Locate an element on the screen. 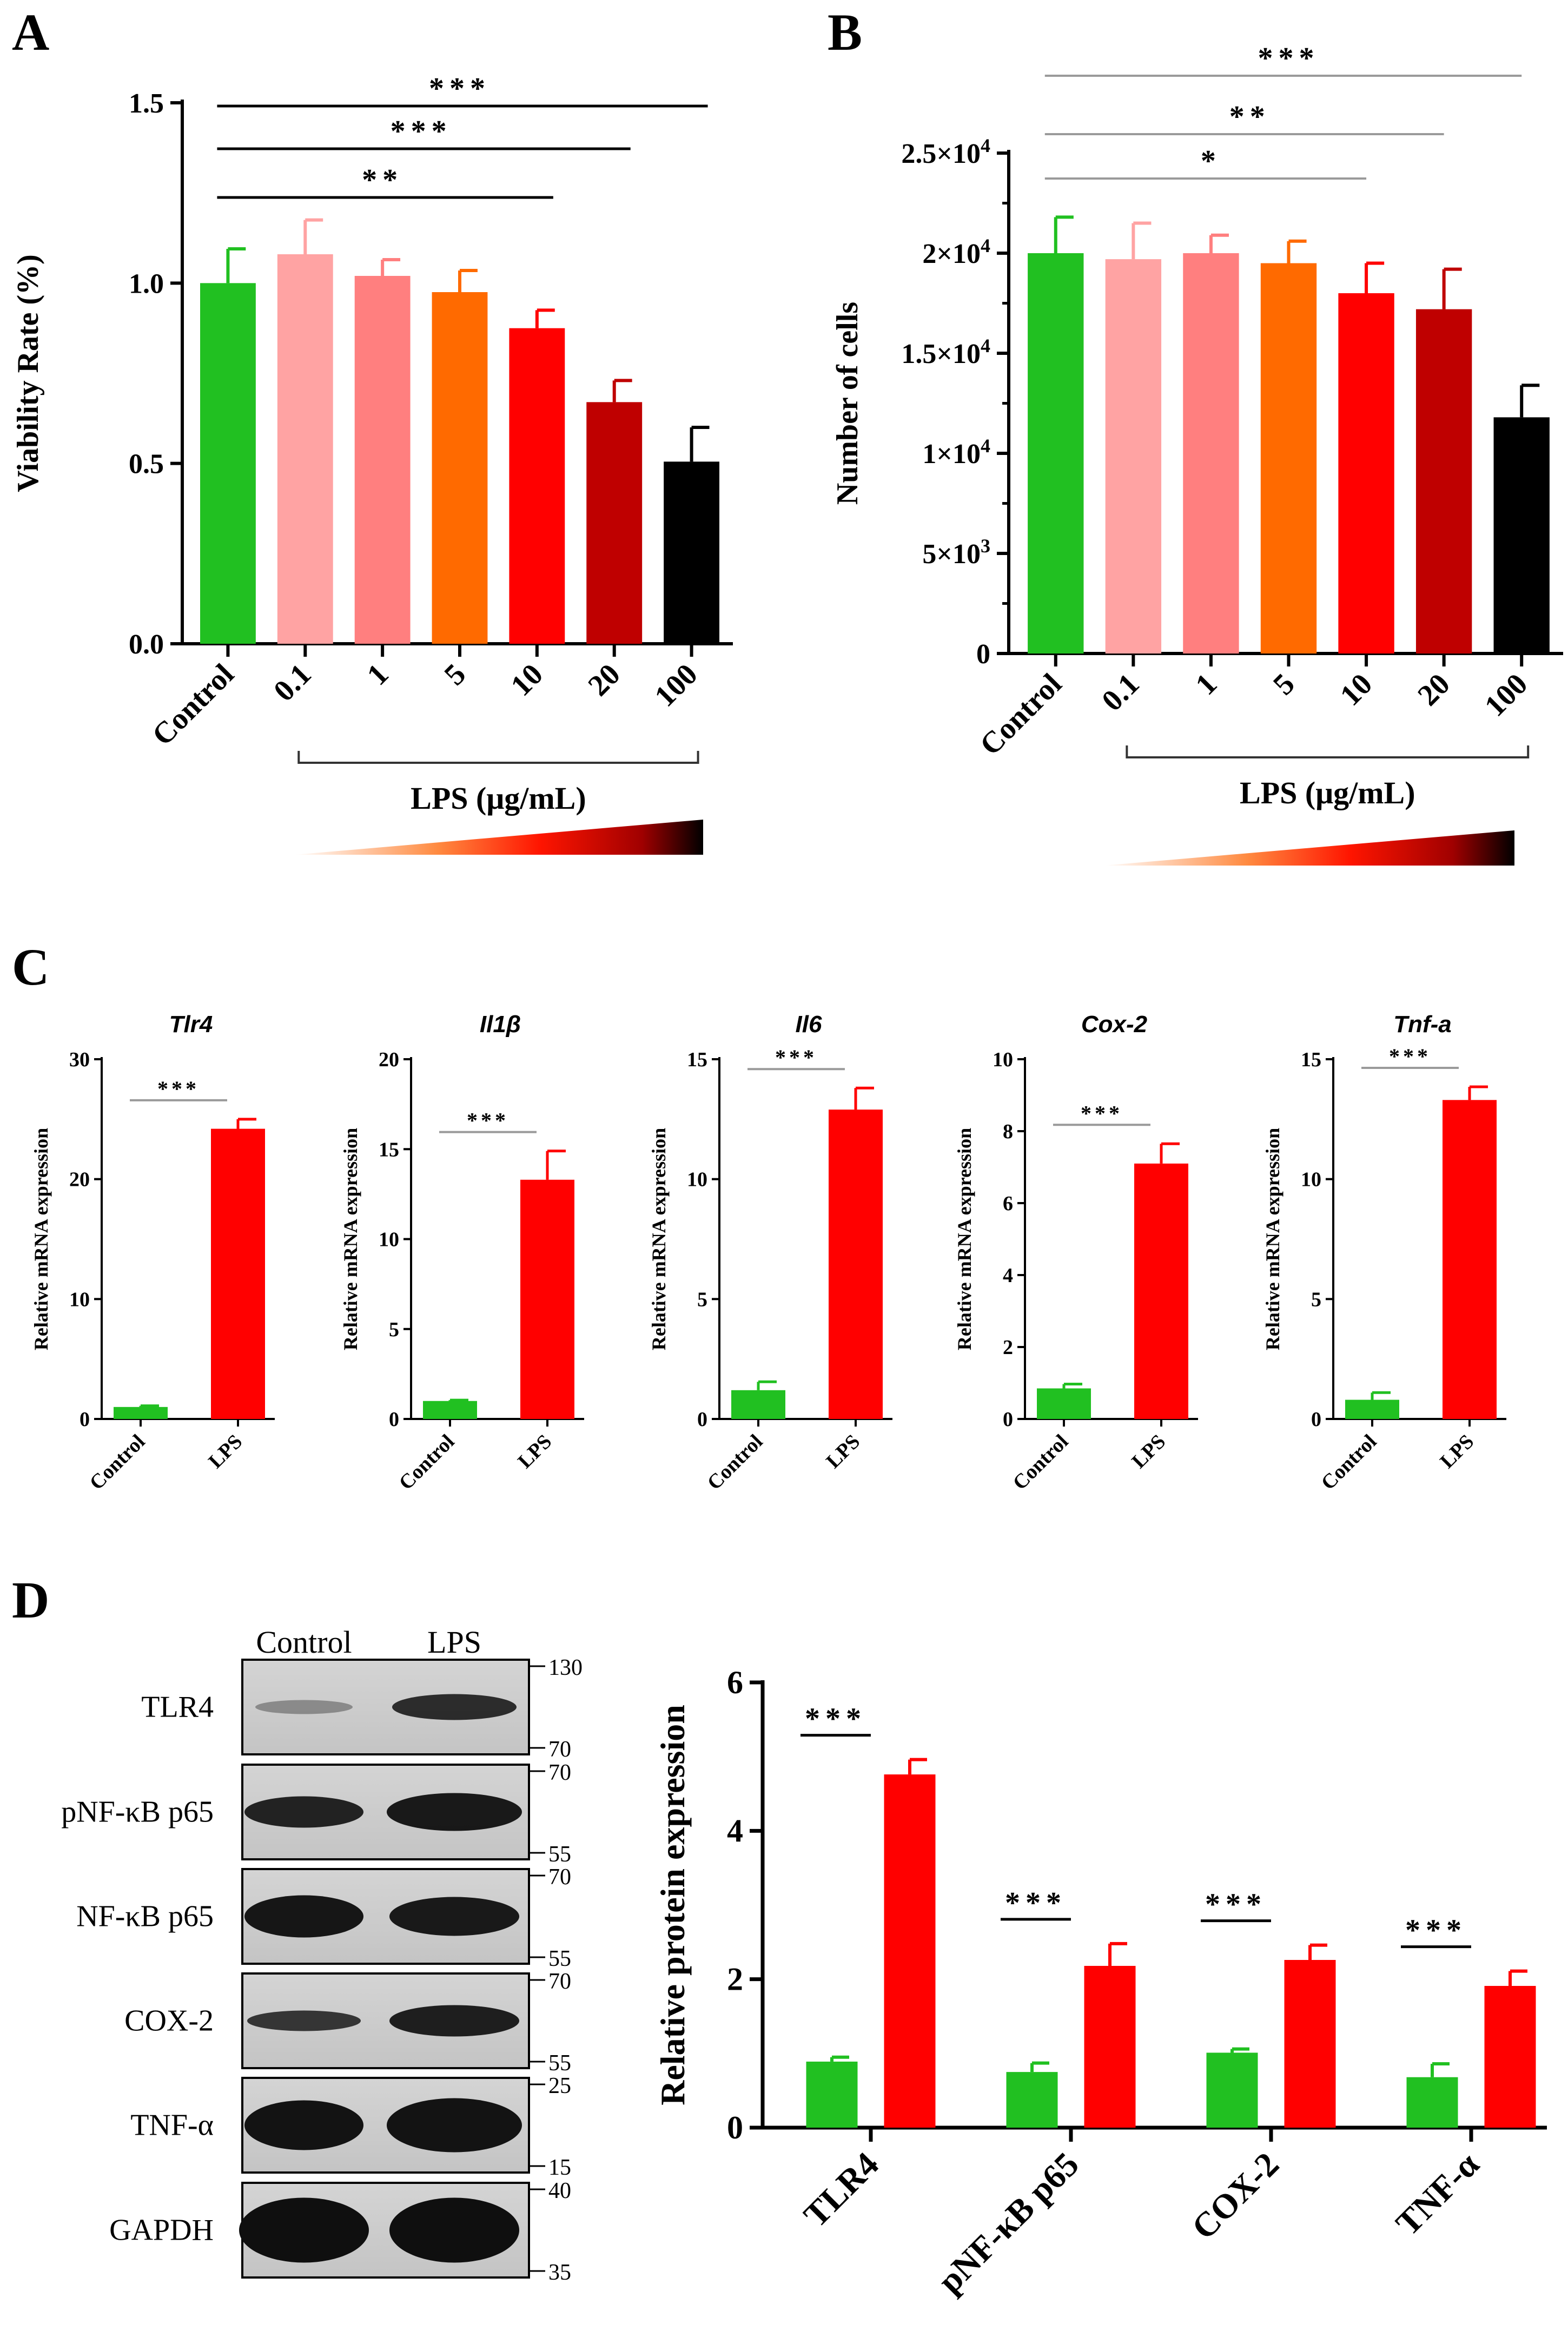 The image size is (1568, 2337). y-tick-label: 1.5 is located at coordinates (146, 103).